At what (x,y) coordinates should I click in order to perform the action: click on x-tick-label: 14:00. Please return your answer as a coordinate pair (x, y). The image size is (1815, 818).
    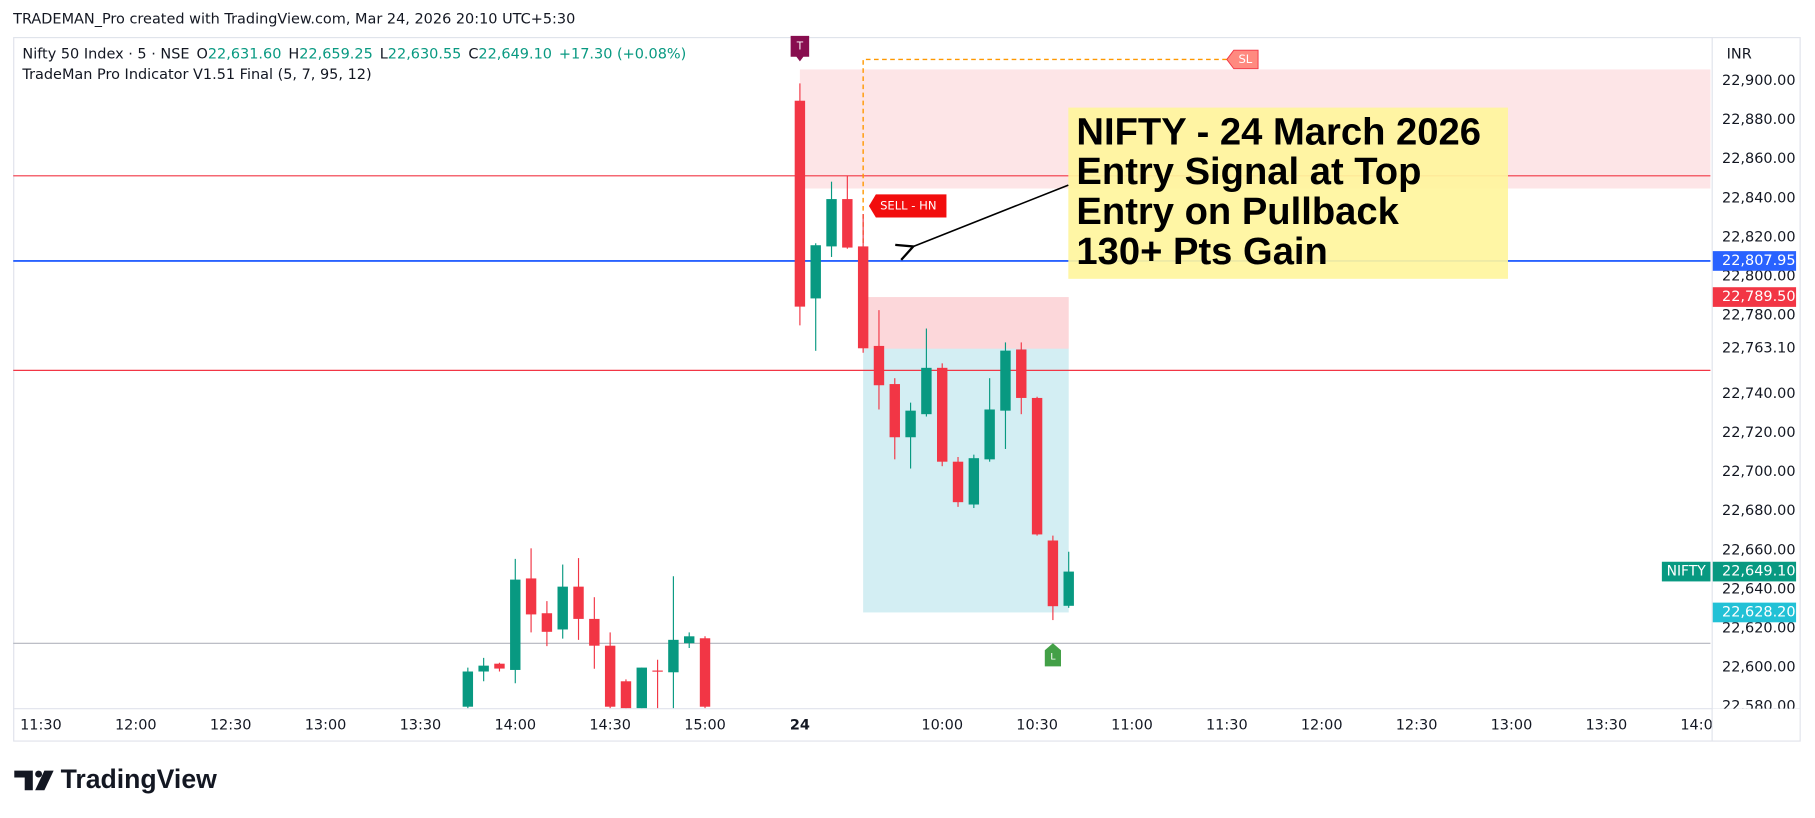
    Looking at the image, I should click on (515, 725).